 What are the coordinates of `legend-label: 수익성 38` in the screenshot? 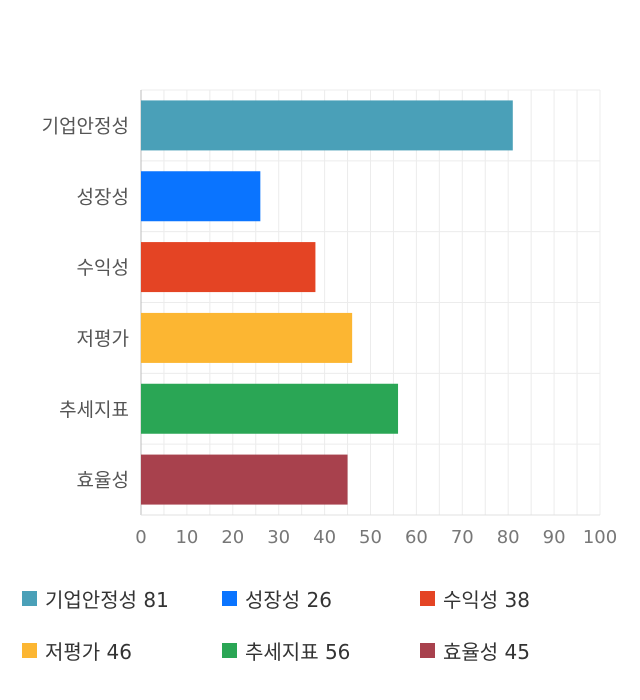 It's located at (487, 599).